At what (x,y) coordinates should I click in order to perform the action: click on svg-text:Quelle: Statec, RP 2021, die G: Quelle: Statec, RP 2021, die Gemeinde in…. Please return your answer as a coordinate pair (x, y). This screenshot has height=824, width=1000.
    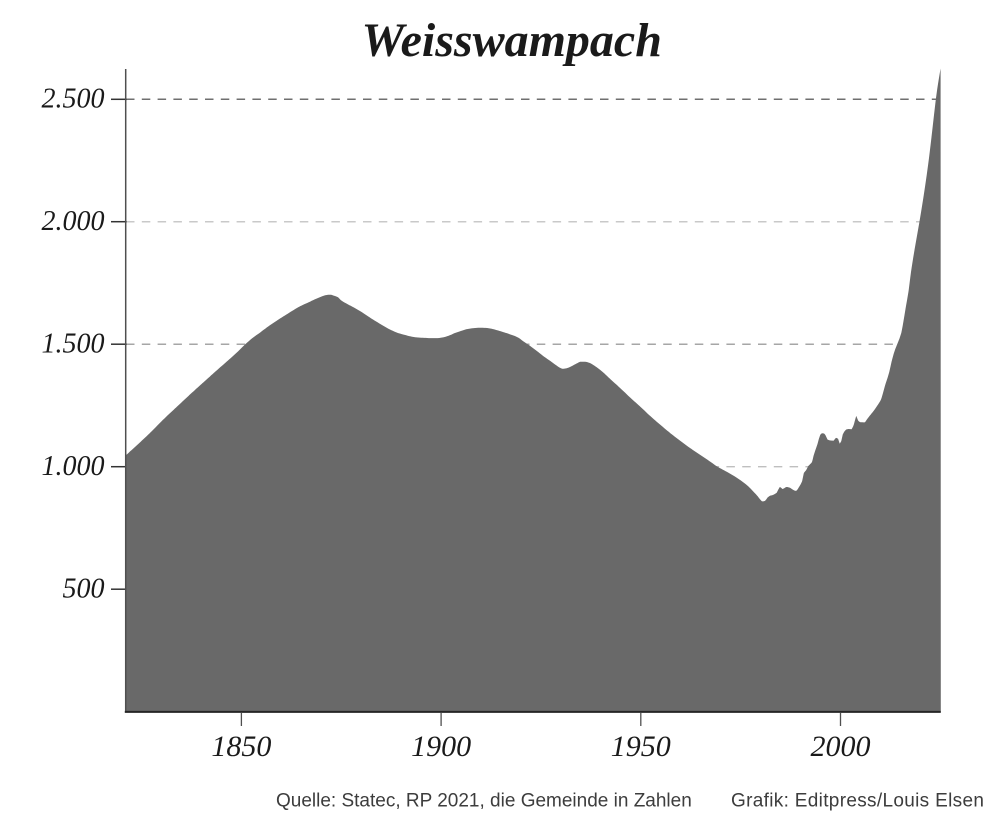
    Looking at the image, I should click on (484, 801).